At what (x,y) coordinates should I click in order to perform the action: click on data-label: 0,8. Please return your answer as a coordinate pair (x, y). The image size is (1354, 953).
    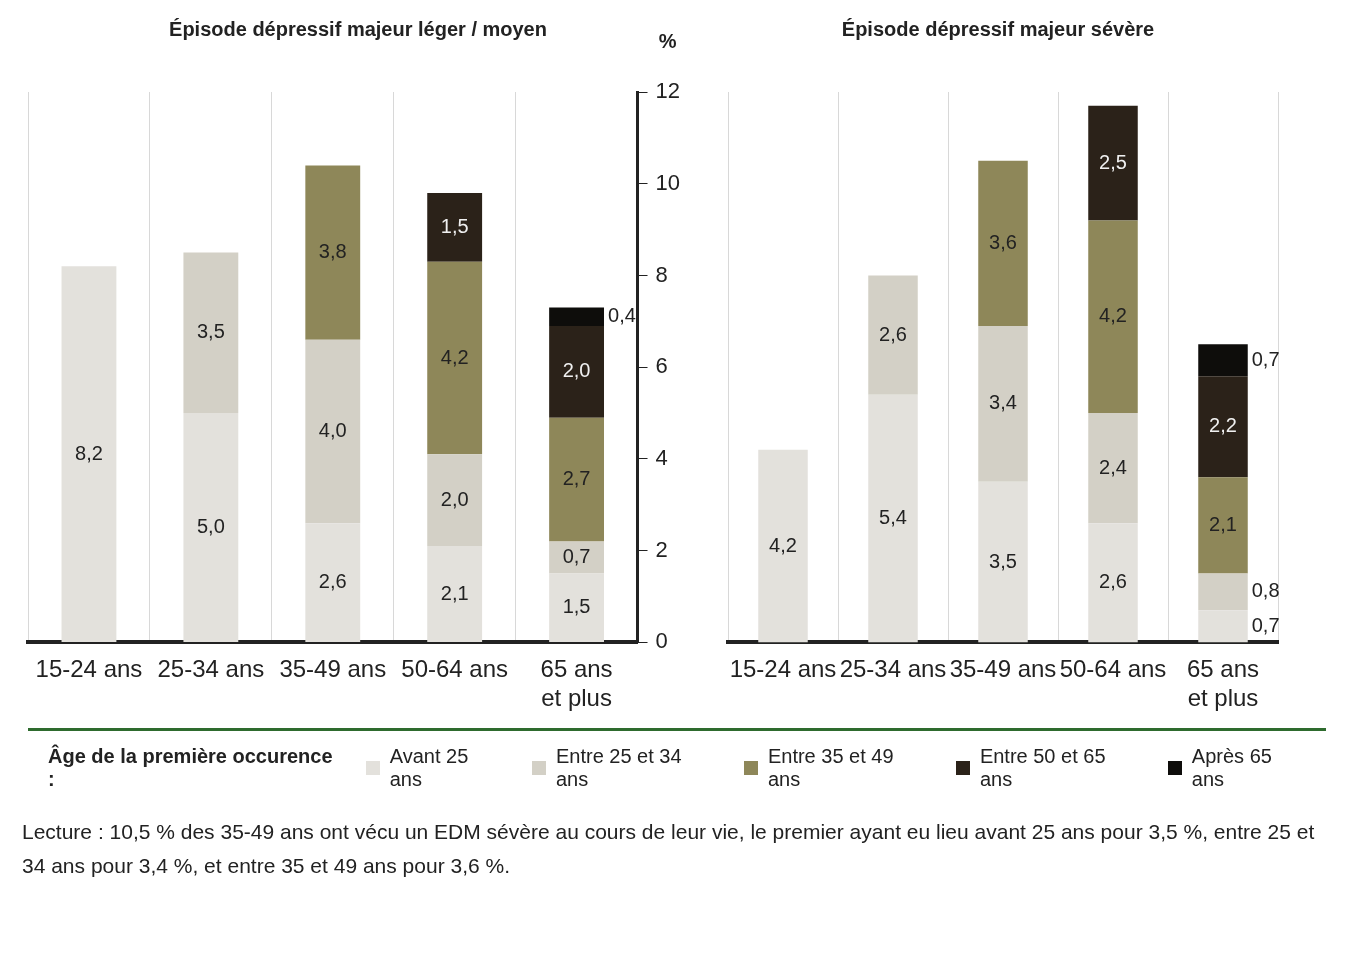
    Looking at the image, I should click on (1265, 590).